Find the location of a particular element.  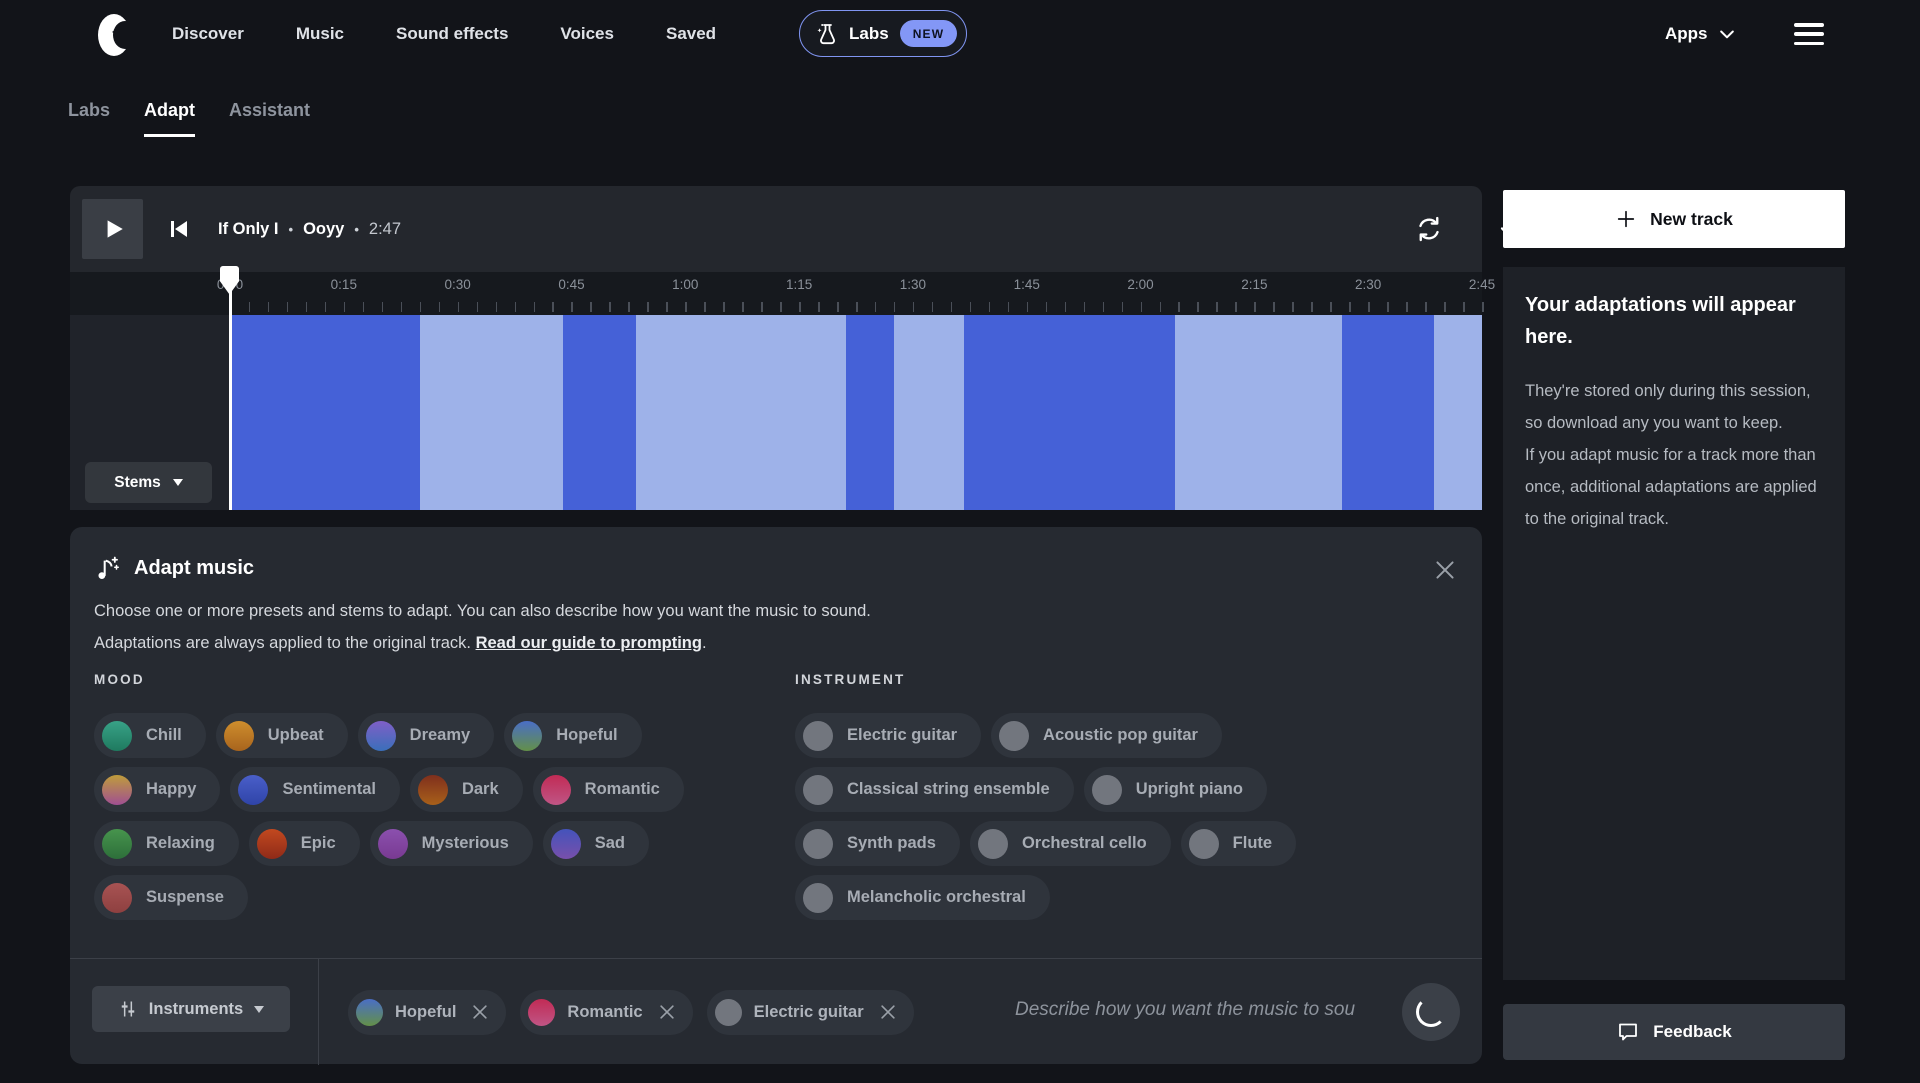

play-button is located at coordinates (112, 229).